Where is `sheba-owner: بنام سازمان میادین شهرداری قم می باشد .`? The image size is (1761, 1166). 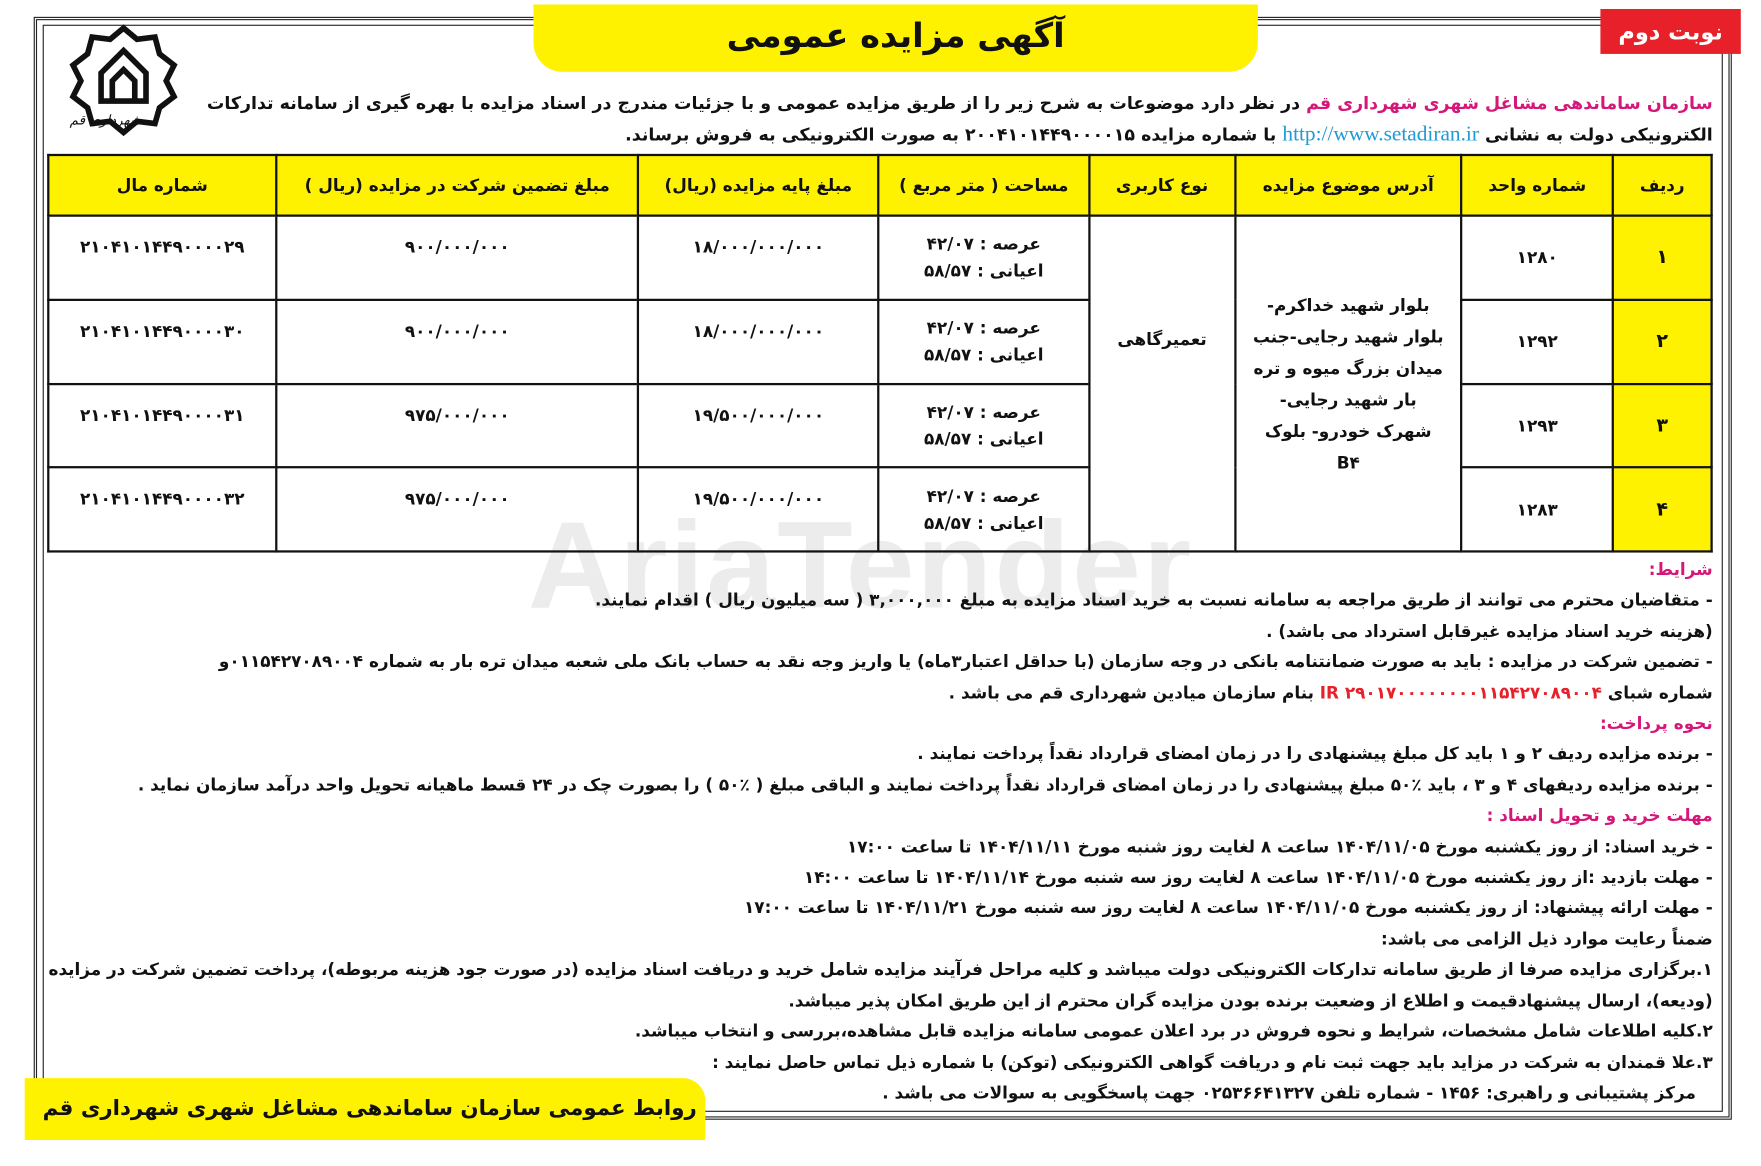 sheba-owner: بنام سازمان میادین شهرداری قم می باشد . is located at coordinates (1134, 692).